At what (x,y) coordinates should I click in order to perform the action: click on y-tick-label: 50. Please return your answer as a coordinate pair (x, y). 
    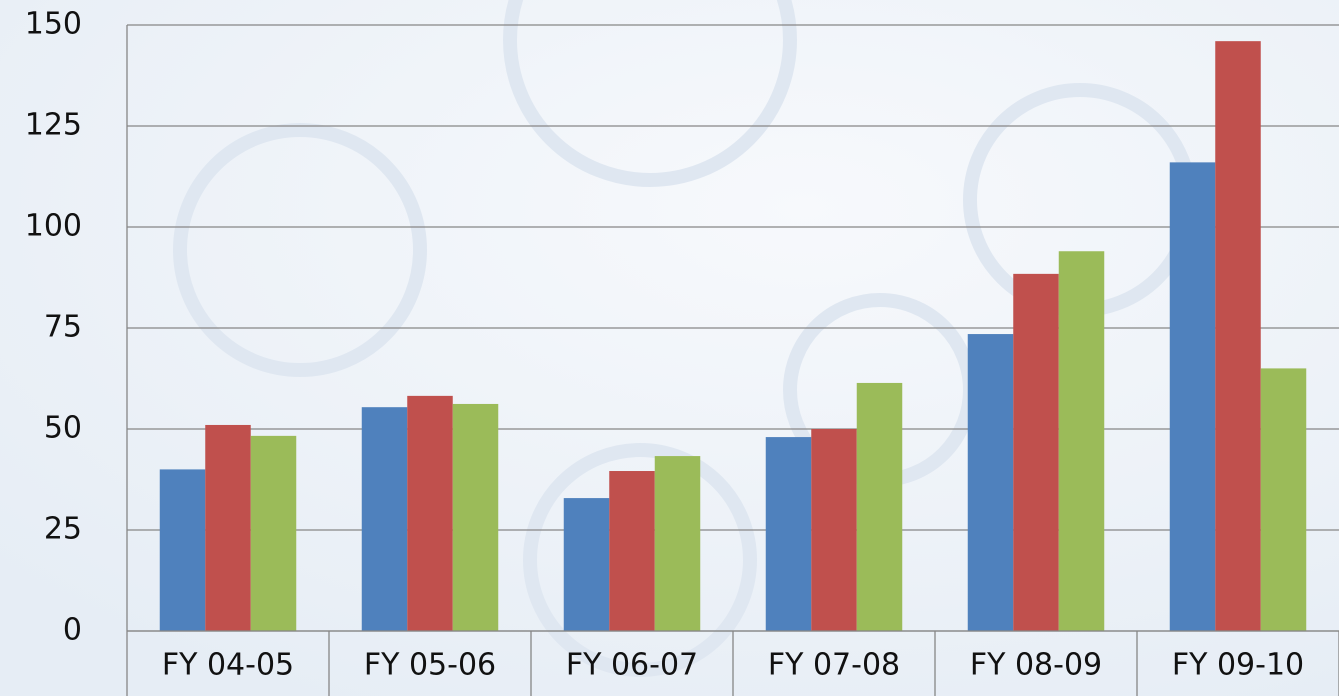
    Looking at the image, I should click on (63, 428).